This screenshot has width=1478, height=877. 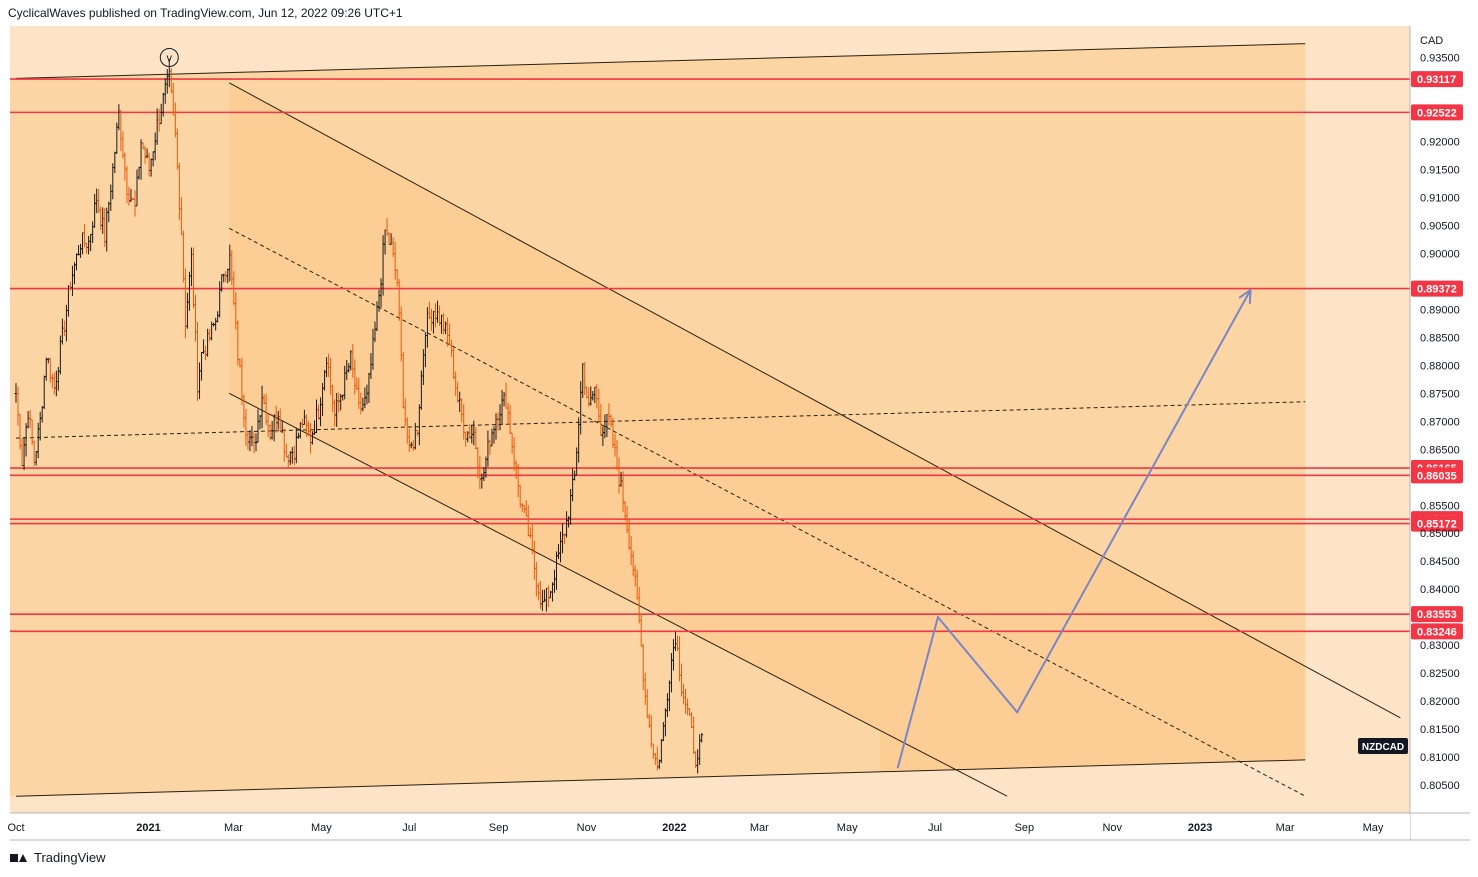 I want to click on wave-label-text: v, so click(x=170, y=58).